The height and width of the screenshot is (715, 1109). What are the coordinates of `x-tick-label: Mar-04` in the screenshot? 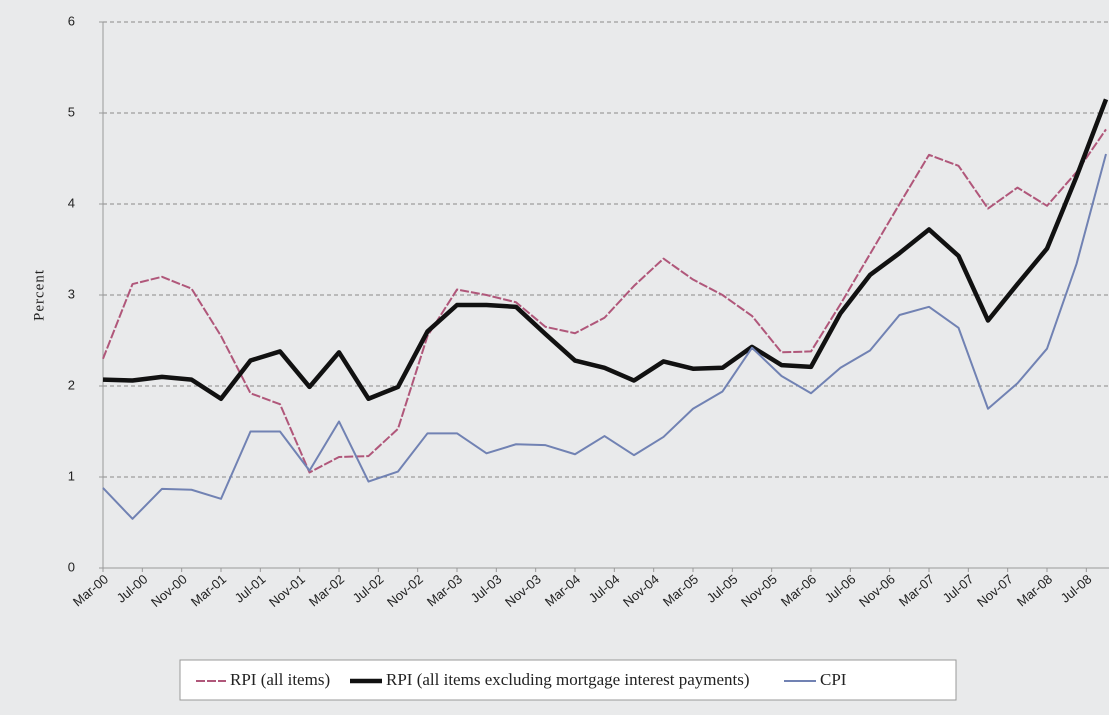 It's located at (562, 590).